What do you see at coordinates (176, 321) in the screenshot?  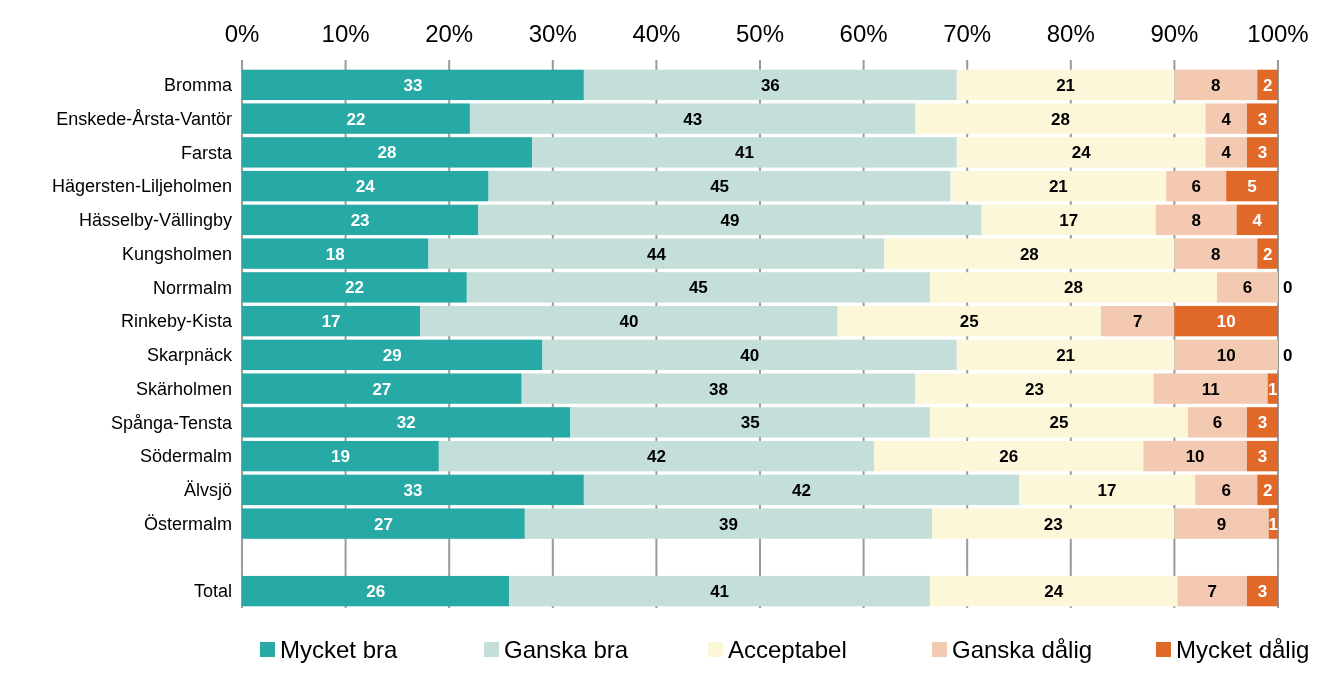 I see `y-tick-label: Rinkeby-Kista` at bounding box center [176, 321].